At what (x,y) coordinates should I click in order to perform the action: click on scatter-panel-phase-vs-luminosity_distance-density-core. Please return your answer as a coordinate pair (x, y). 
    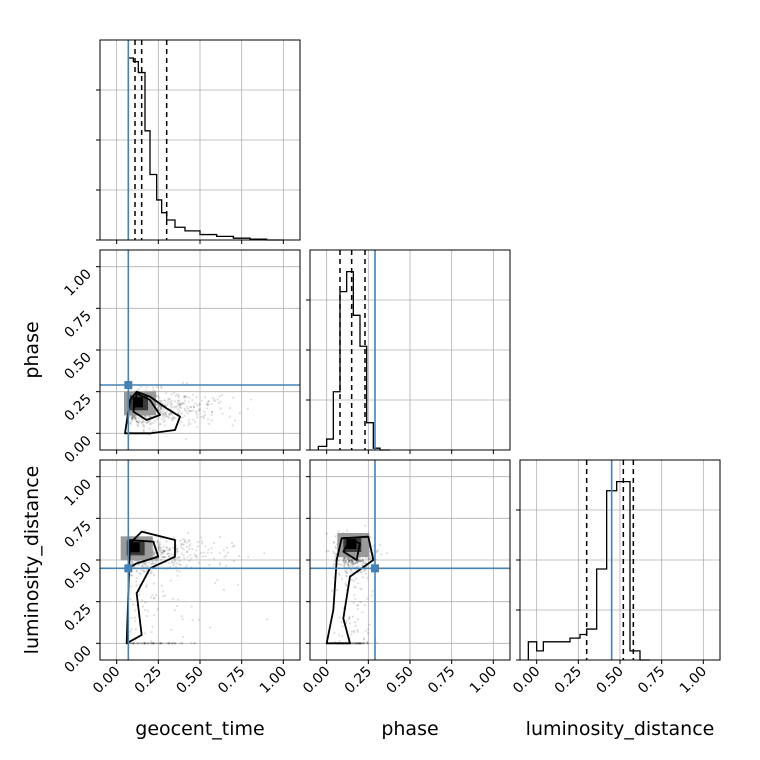
    Looking at the image, I should click on (351, 544).